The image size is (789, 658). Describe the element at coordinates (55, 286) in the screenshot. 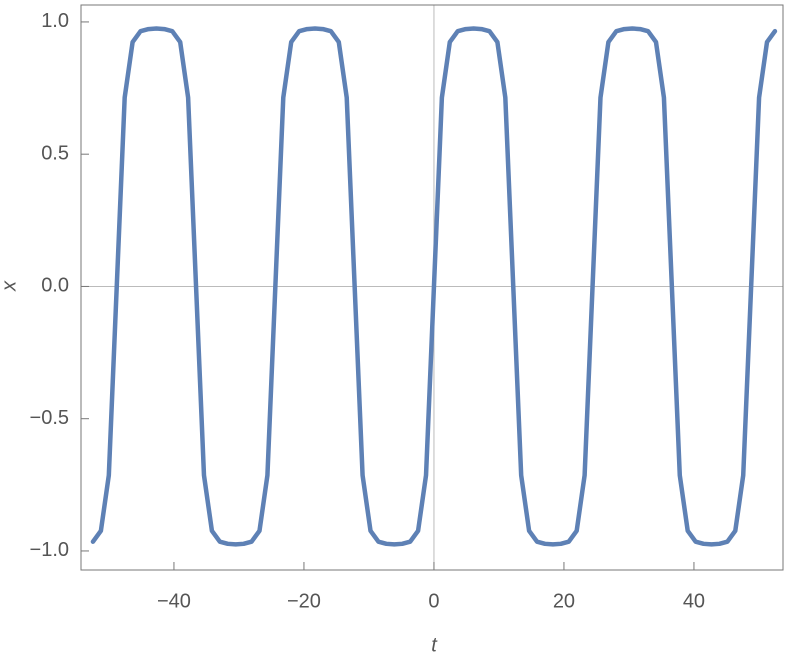

I see `y-tick-label: 0.0` at that location.